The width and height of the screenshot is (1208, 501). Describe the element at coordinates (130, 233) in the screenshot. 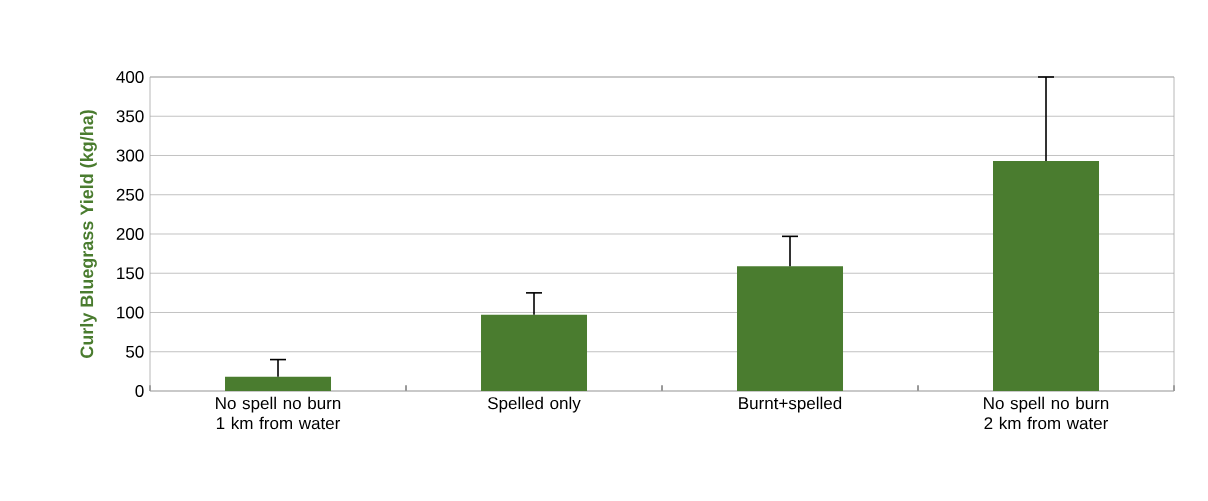

I see `y-tick-label: 200` at that location.